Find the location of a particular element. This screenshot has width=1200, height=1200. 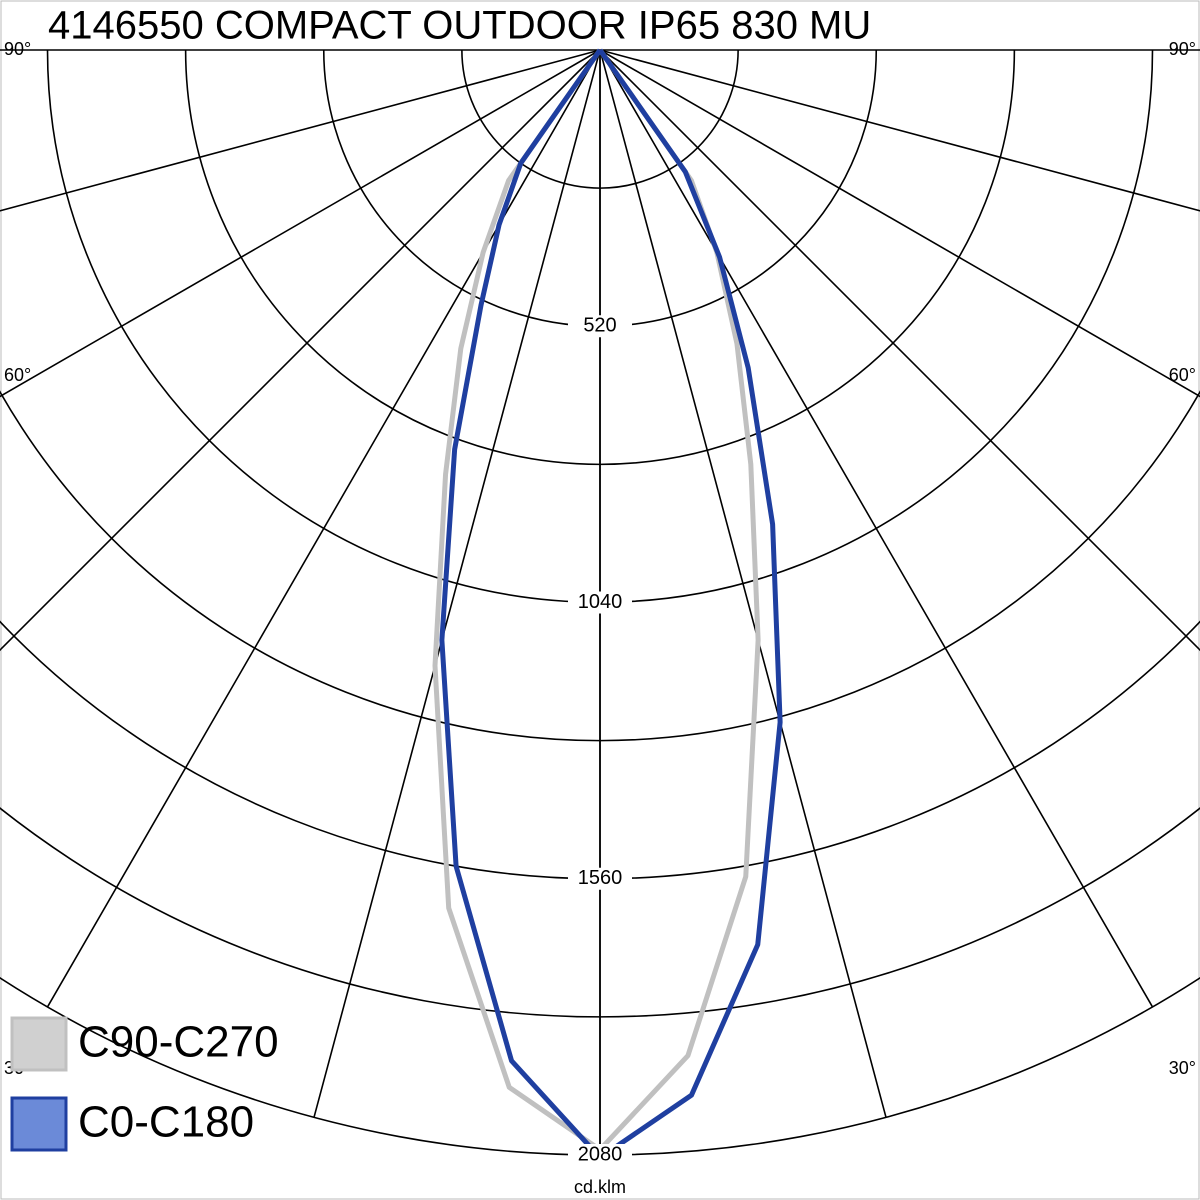

r-tick-label: 1560 is located at coordinates (600, 878).